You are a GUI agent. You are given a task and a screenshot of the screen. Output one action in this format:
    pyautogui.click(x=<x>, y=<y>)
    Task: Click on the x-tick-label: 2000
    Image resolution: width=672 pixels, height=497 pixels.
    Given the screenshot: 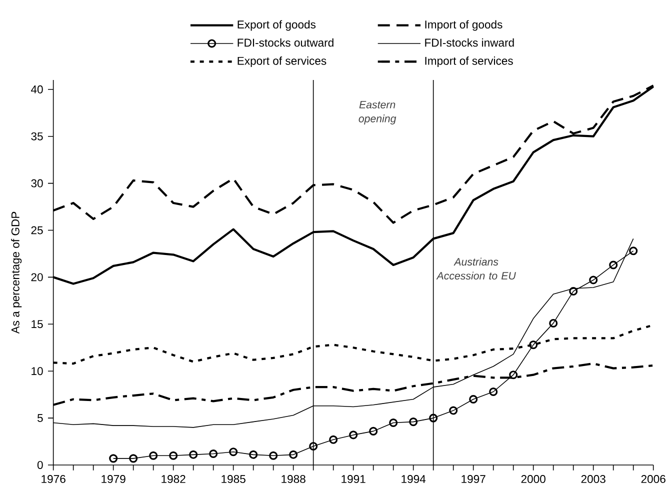 What is the action you would take?
    pyautogui.click(x=533, y=479)
    